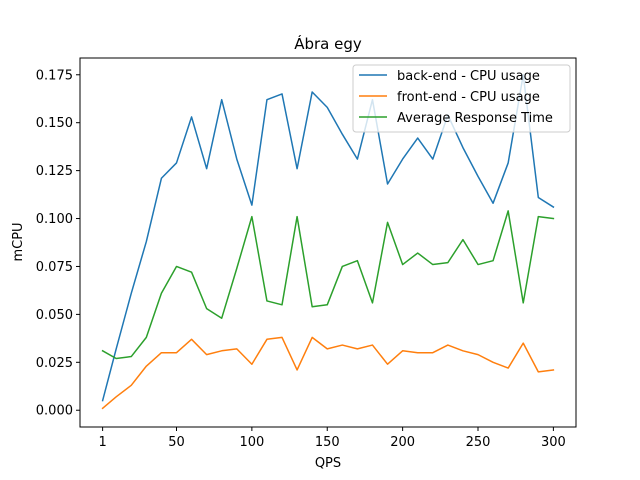 The image size is (640, 480). I want to click on y-tick-label: 0.050, so click(54, 315).